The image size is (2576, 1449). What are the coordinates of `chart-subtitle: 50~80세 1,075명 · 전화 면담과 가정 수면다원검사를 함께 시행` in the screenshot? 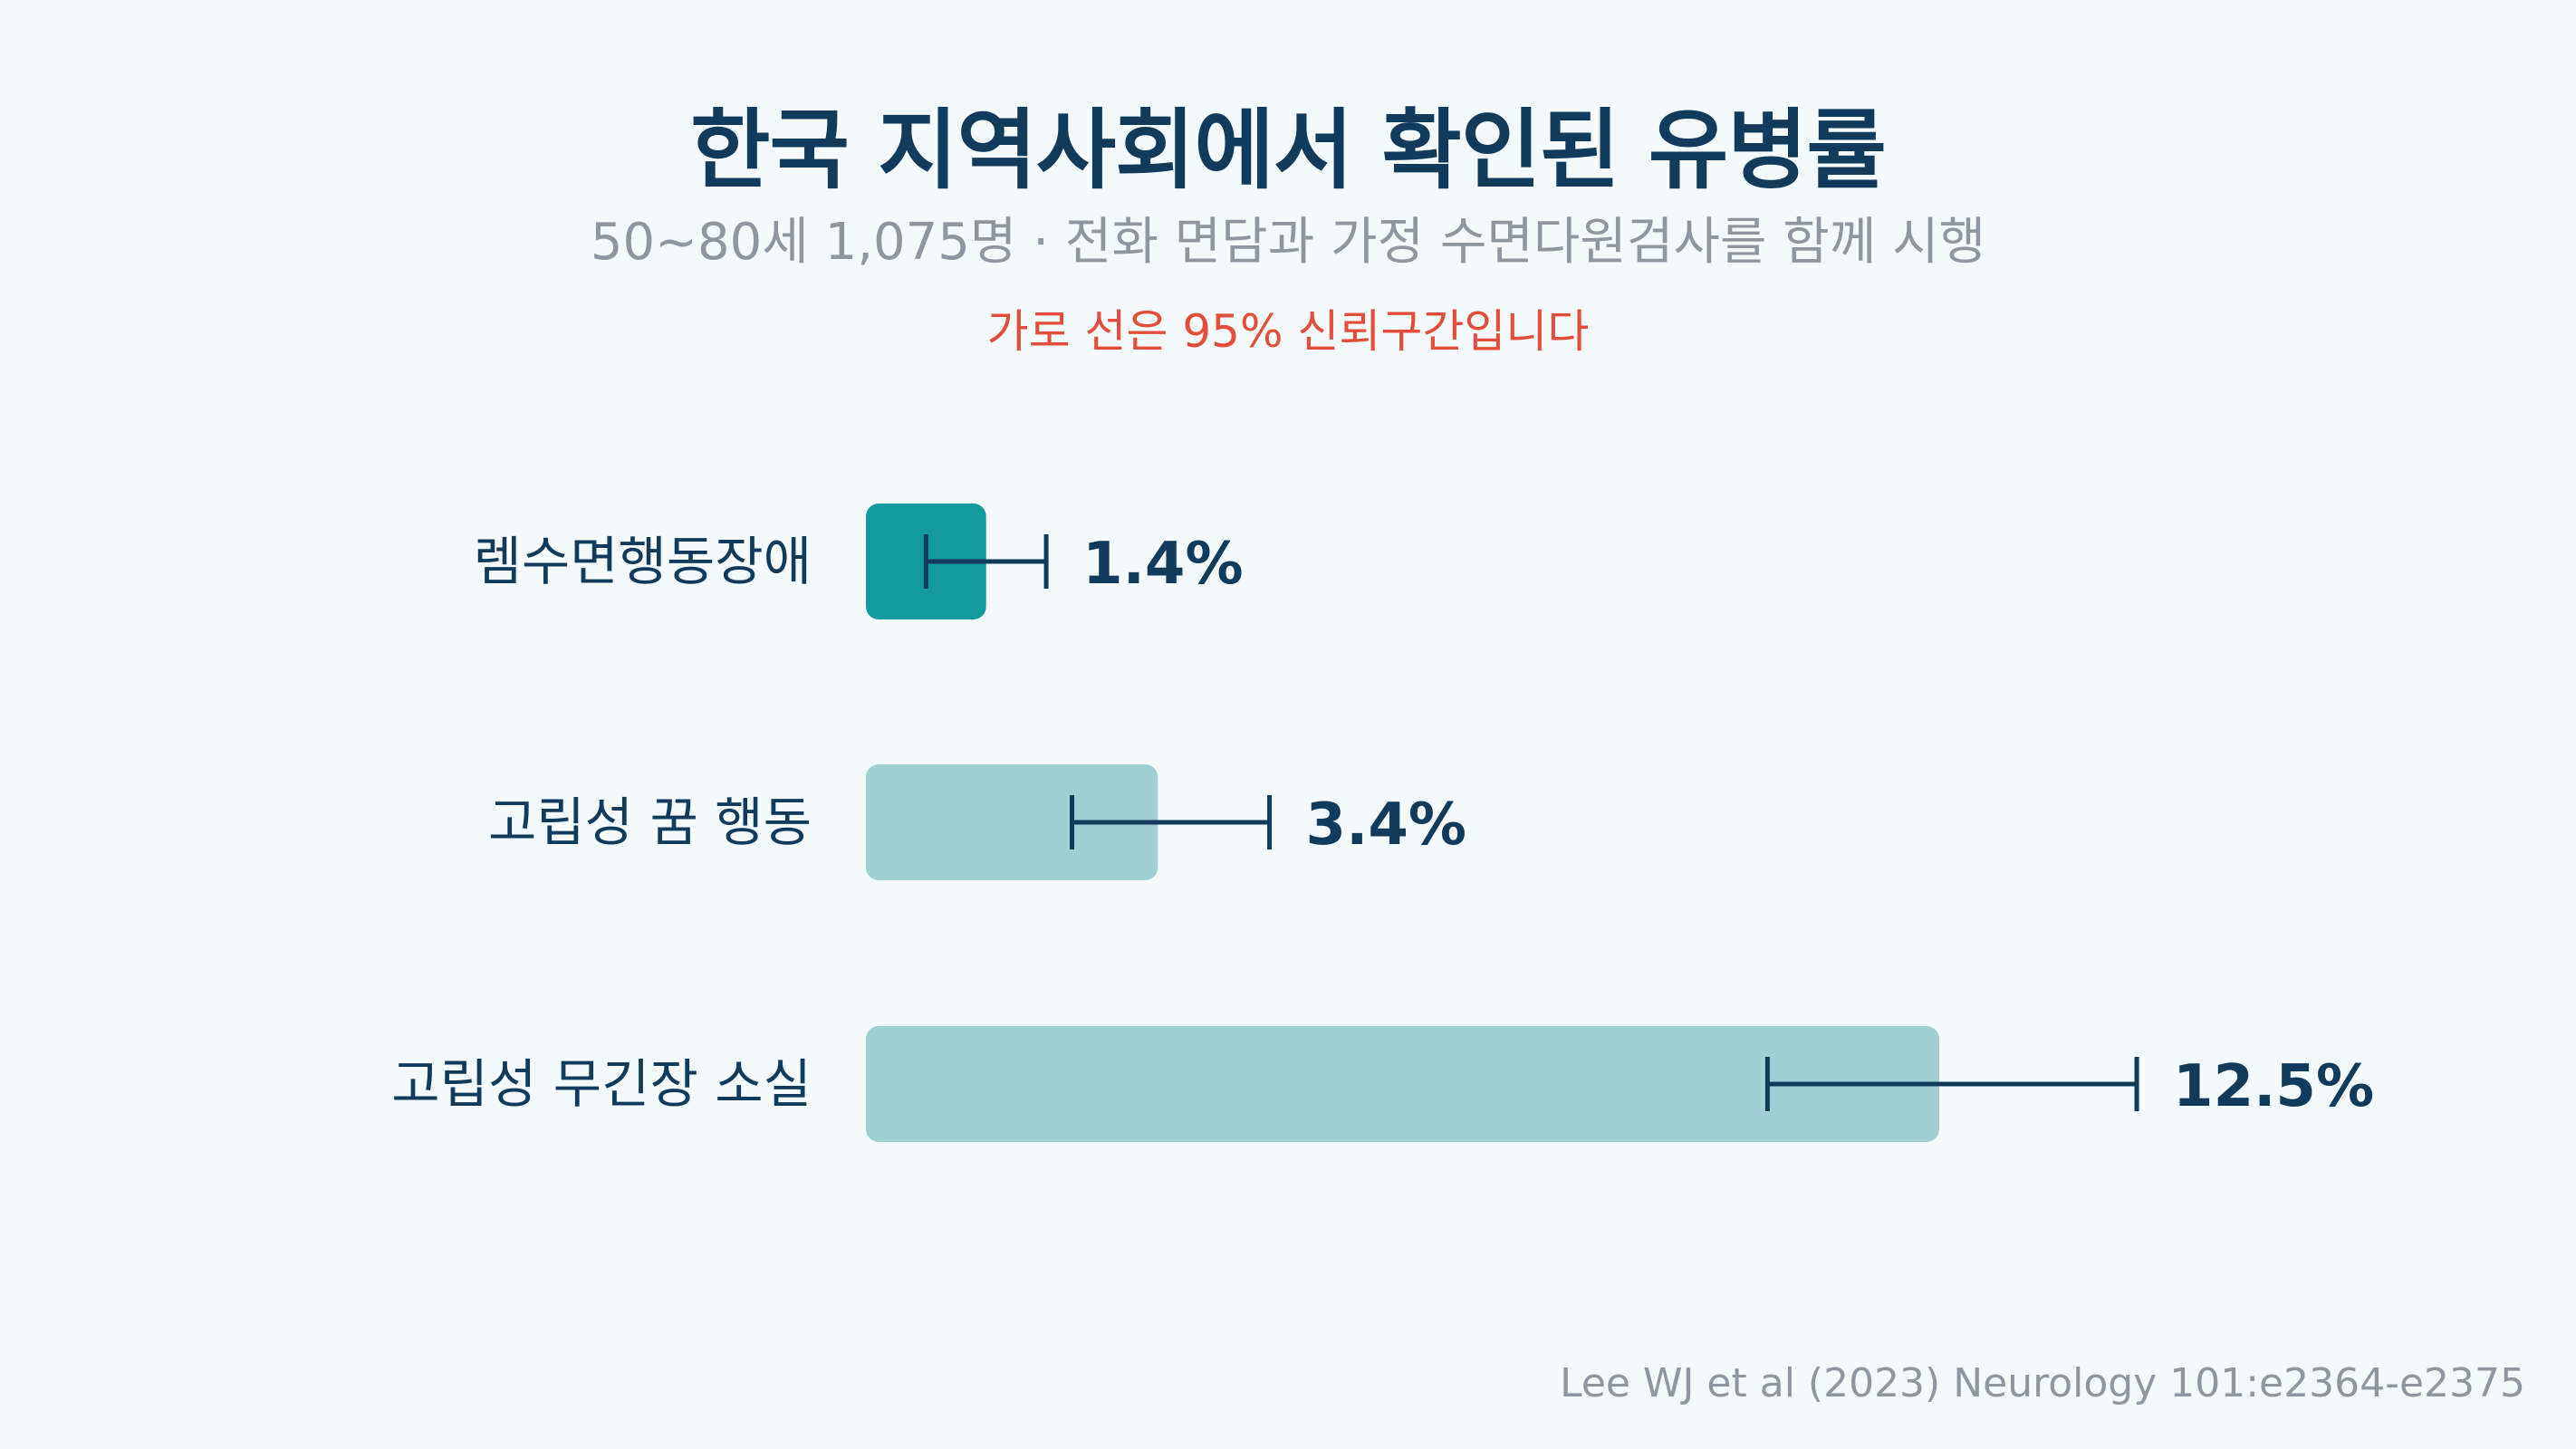 It's located at (1288, 242).